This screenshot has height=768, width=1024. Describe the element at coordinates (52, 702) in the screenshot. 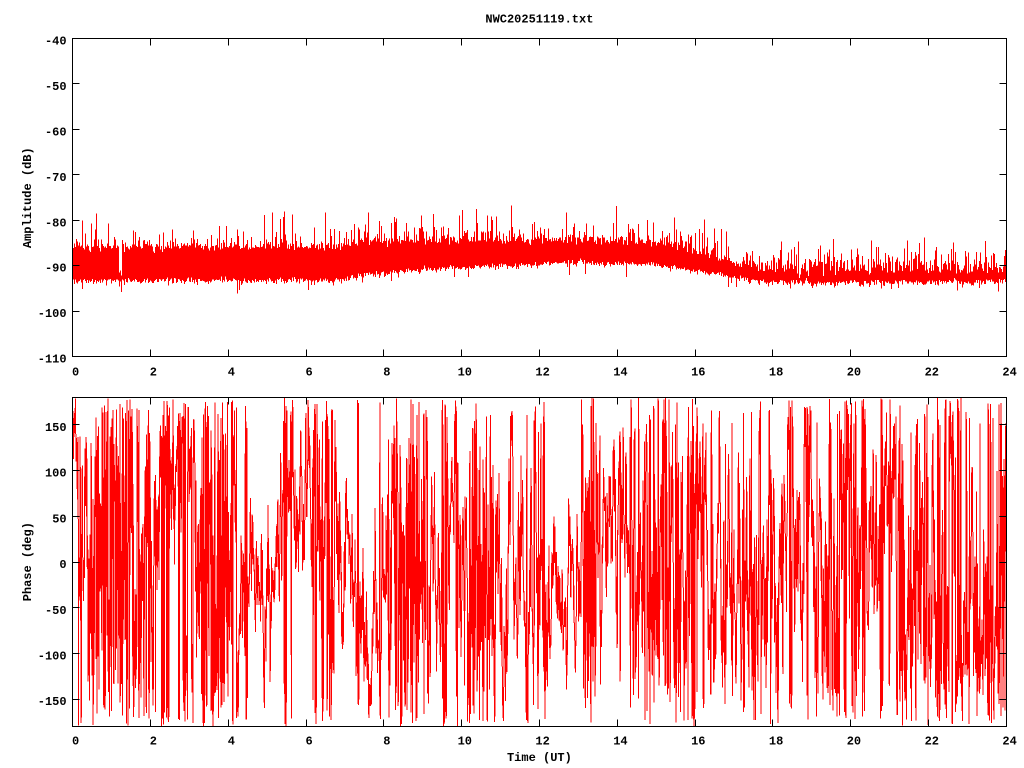

I see `svg-text: -150` at that location.